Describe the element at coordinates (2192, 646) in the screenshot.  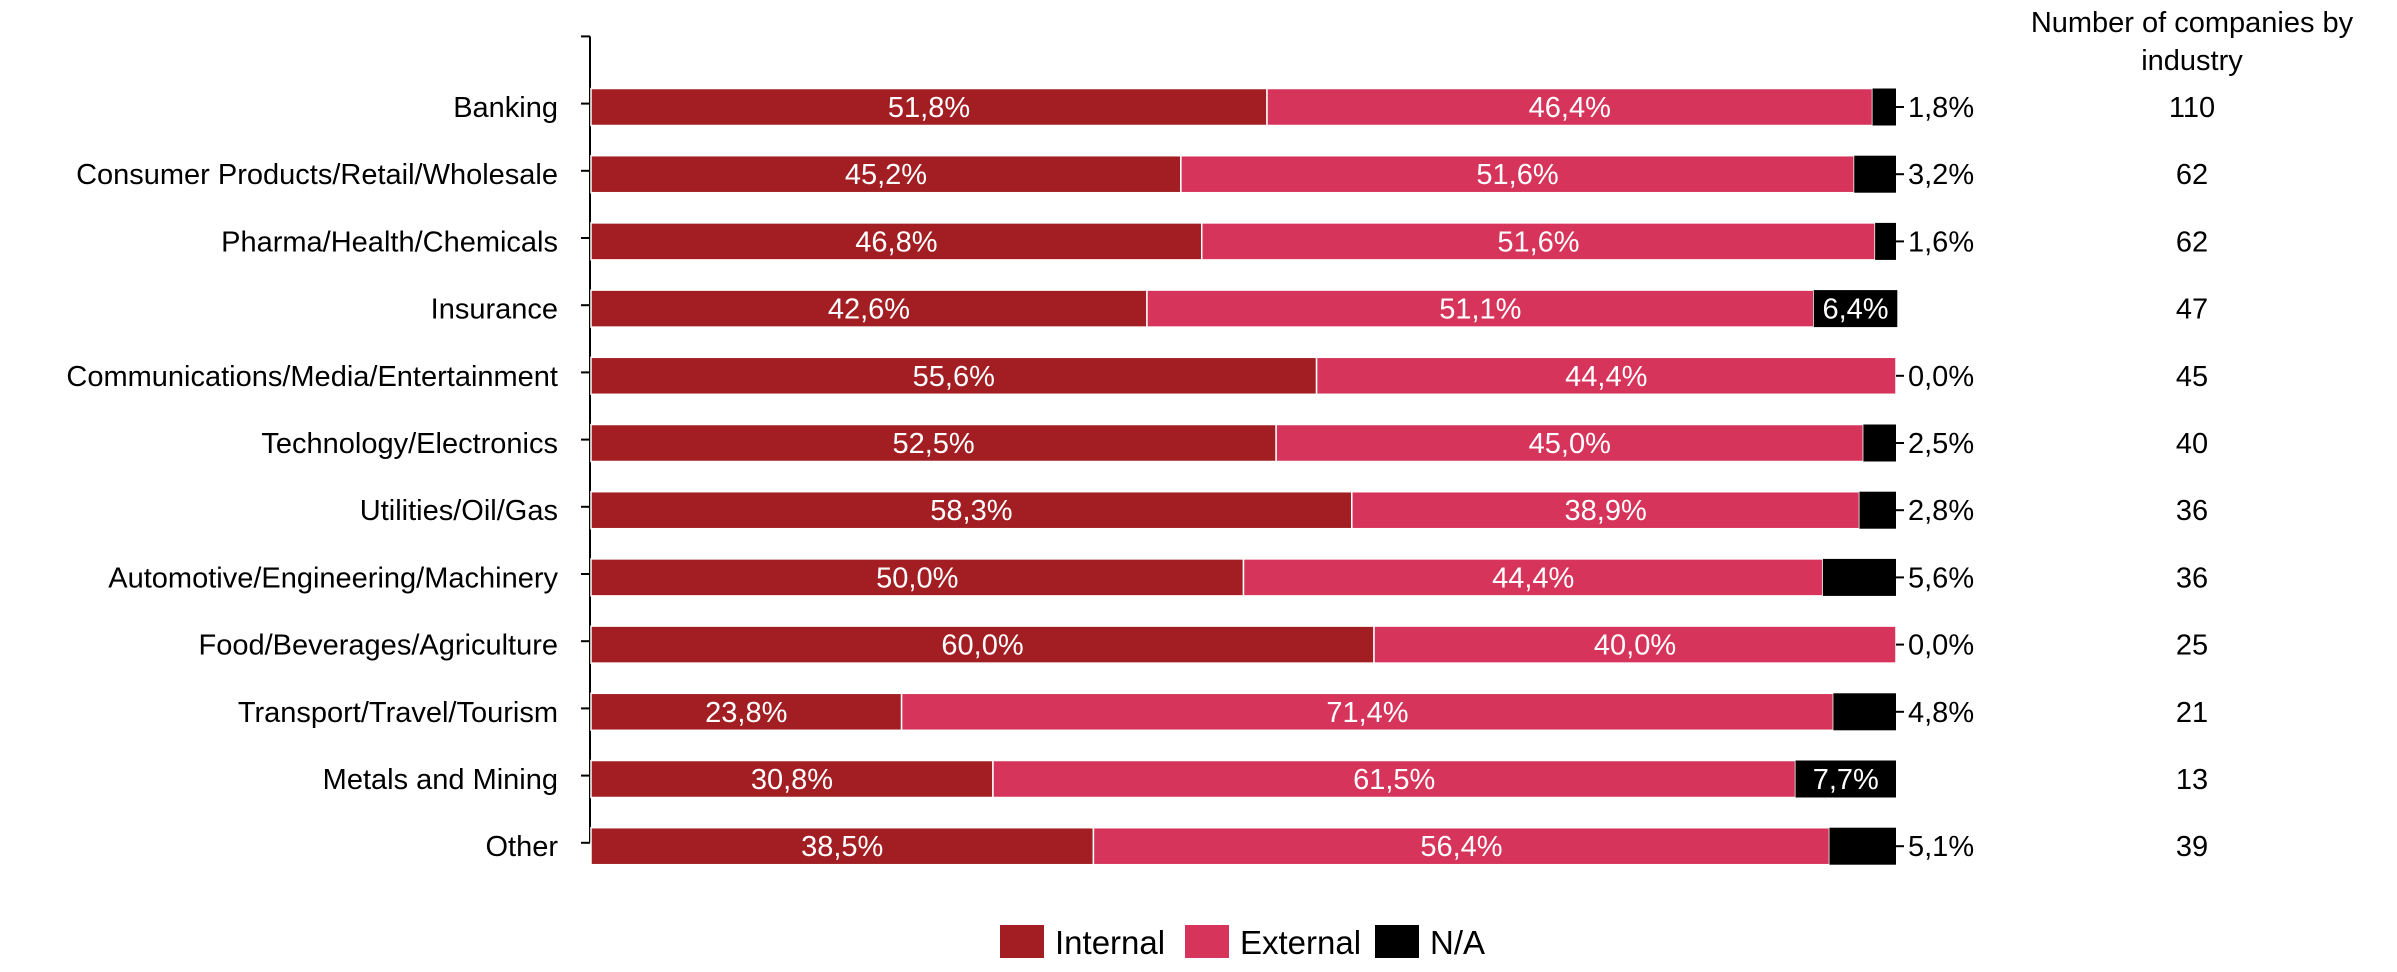
I see `company-count: 25` at that location.